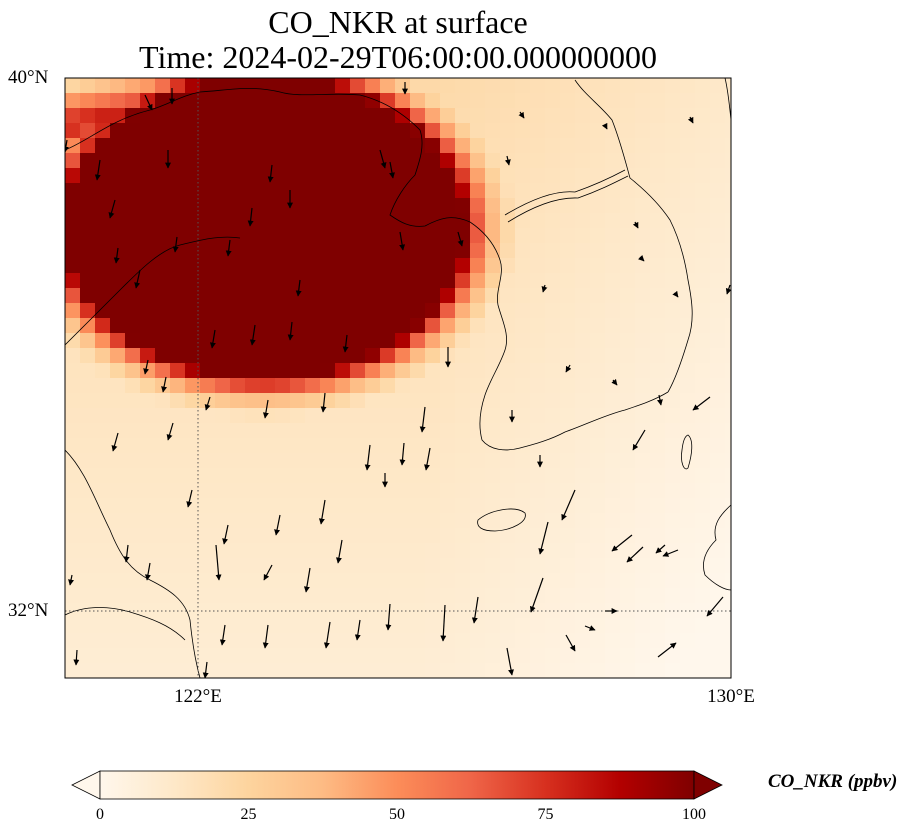 This screenshot has width=920, height=836. I want to click on colorbar-body, so click(397, 785).